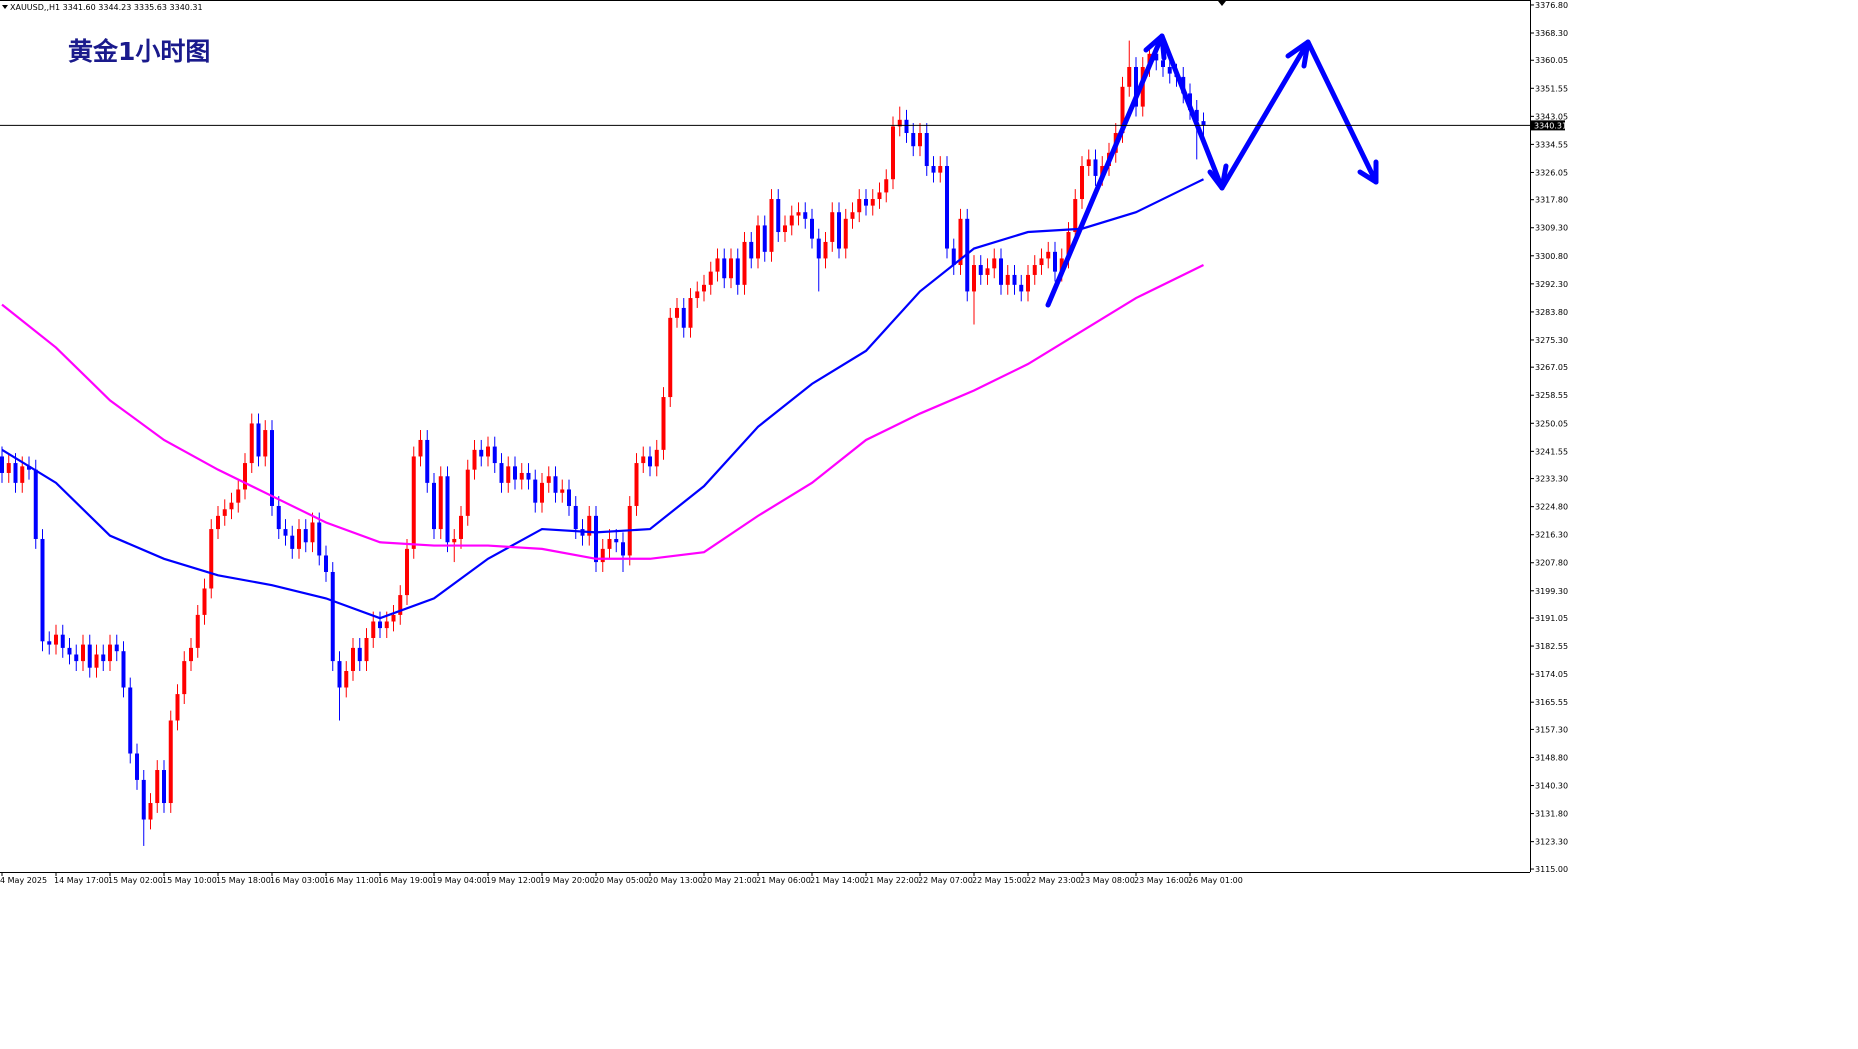 The width and height of the screenshot is (1858, 1049). Describe the element at coordinates (1107, 880) in the screenshot. I see `x-tick-label: 23 May 08:00` at that location.